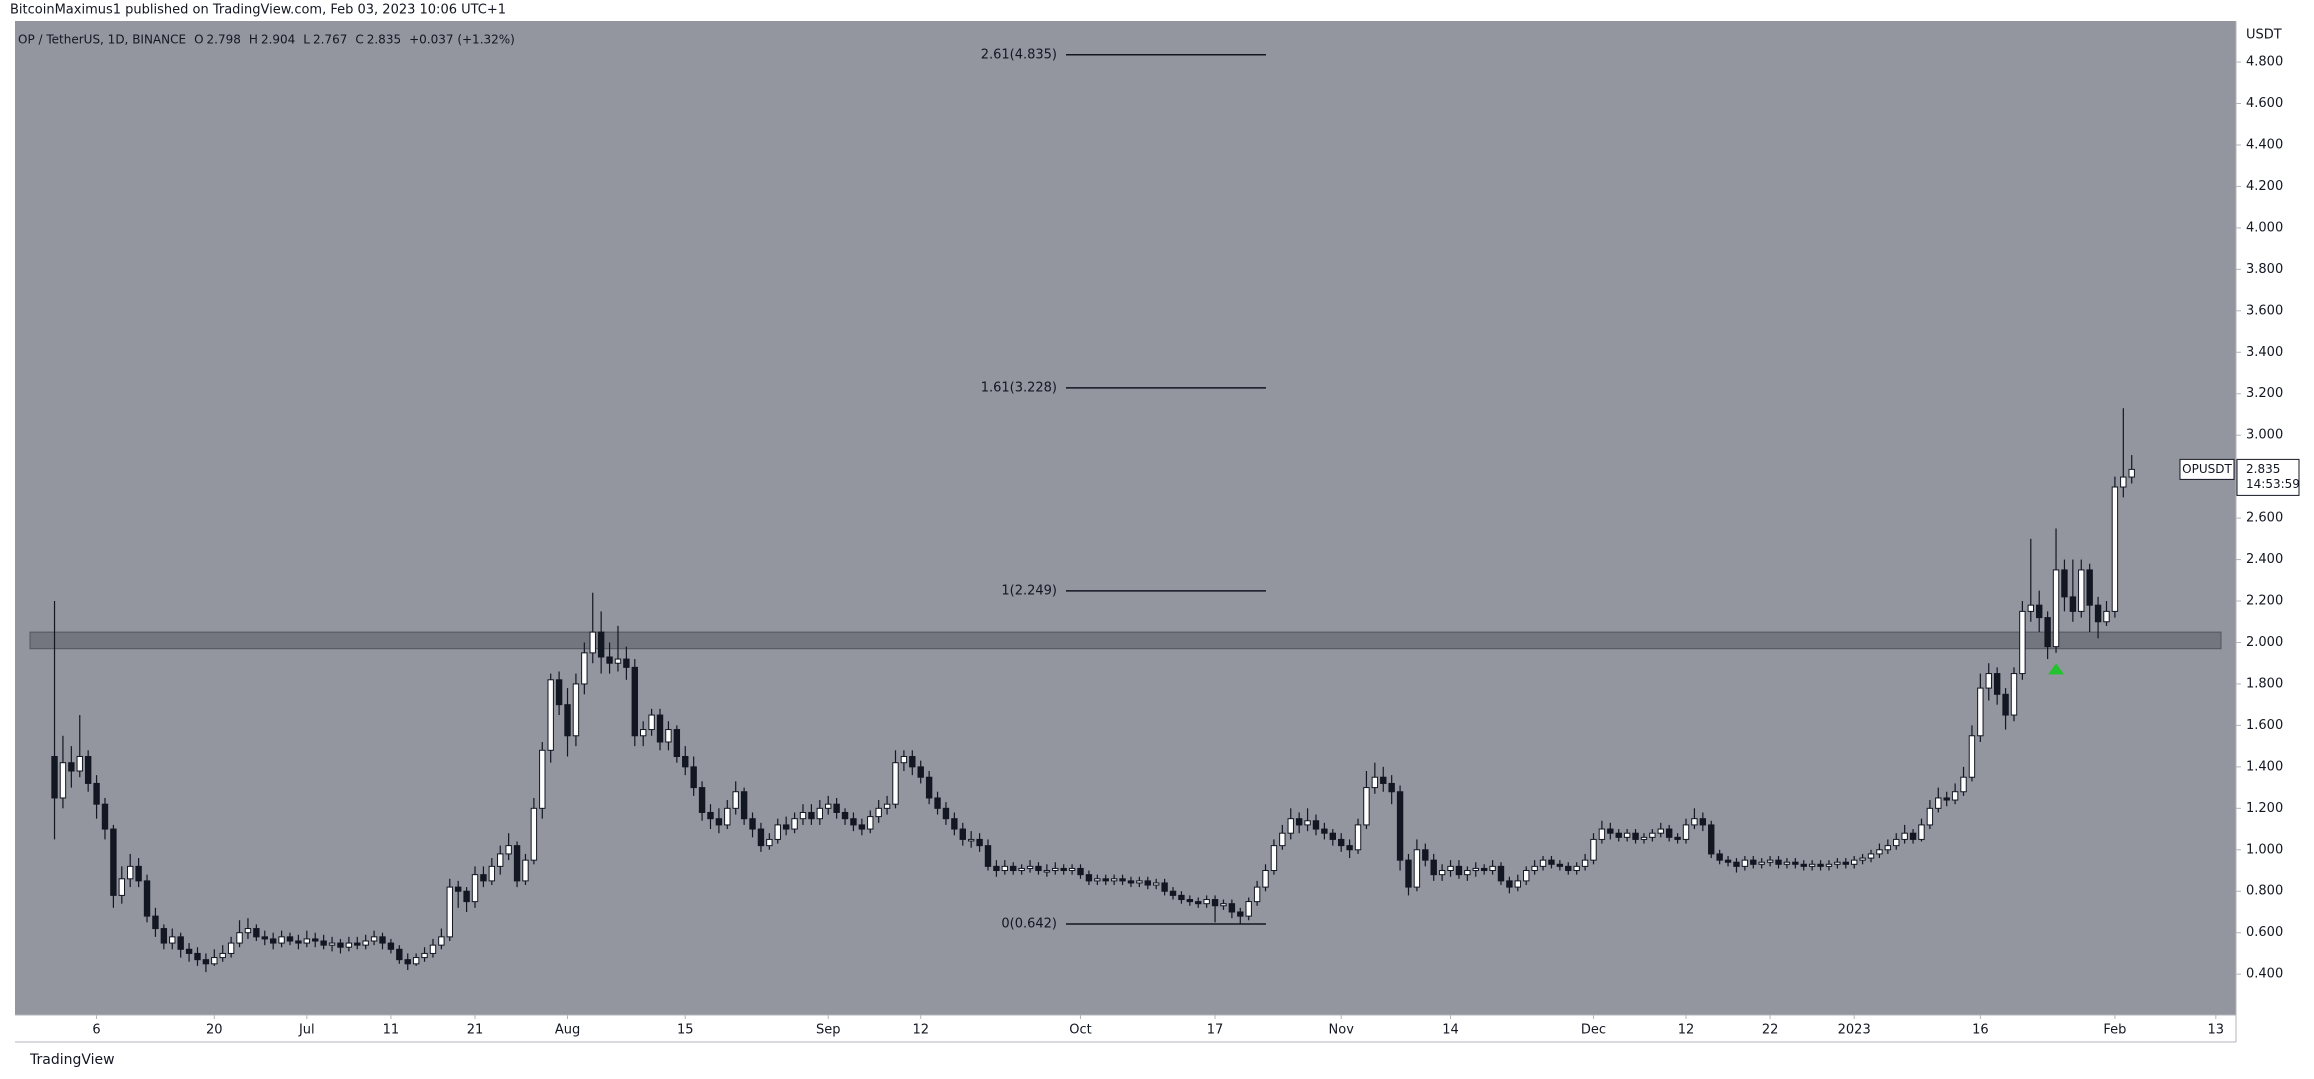 Image resolution: width=2314 pixels, height=1079 pixels. What do you see at coordinates (198, 40) in the screenshot?
I see `ohlc-key: O` at bounding box center [198, 40].